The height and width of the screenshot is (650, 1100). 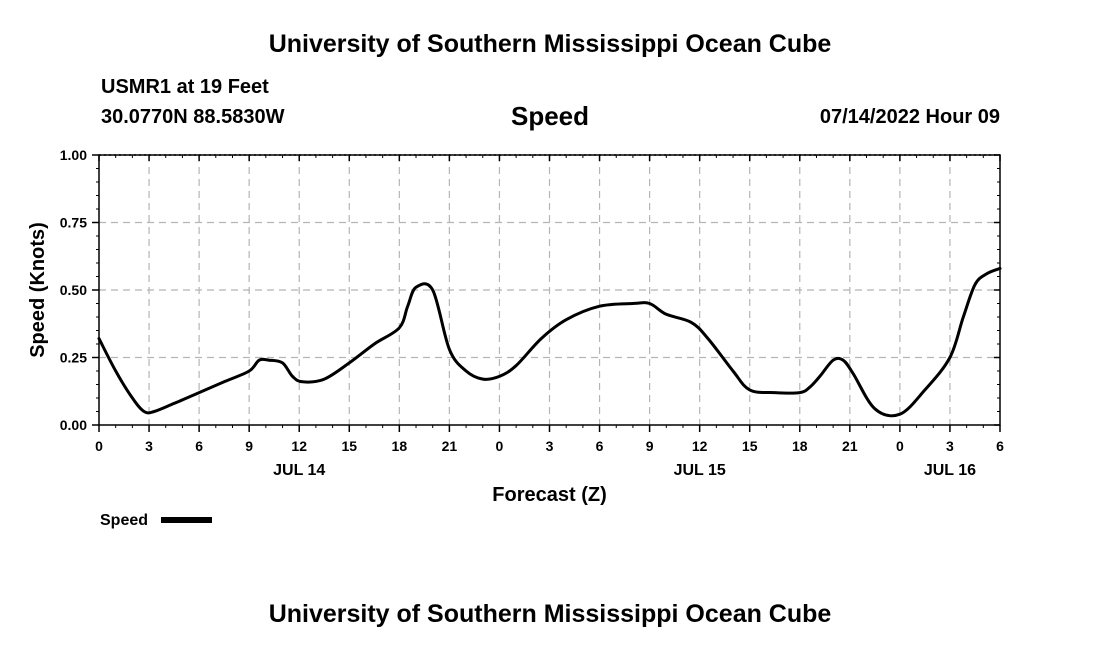 I want to click on x-axis-title: Forecast (Z), so click(x=549, y=495).